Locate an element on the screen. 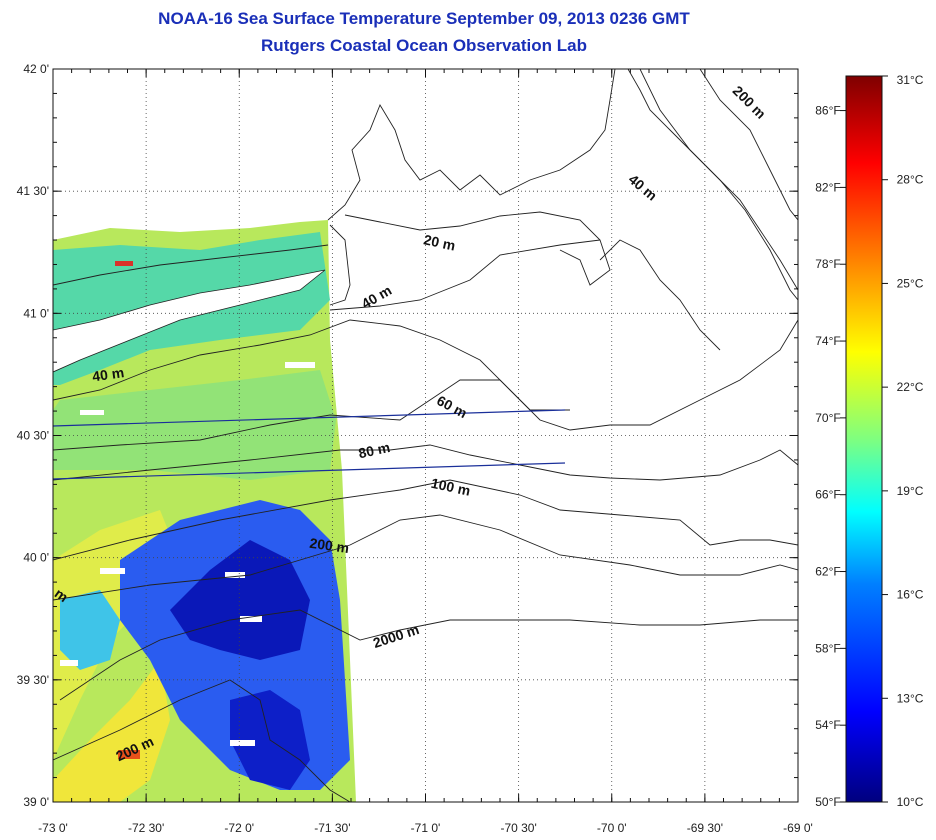 The width and height of the screenshot is (936, 840). lon-tick-label: -69 0' is located at coordinates (798, 828).